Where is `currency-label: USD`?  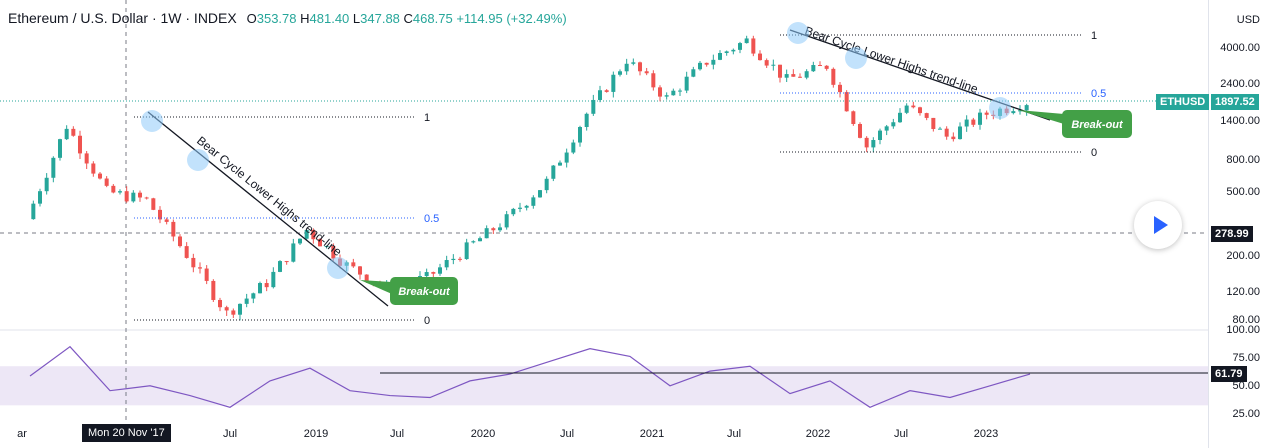 currency-label: USD is located at coordinates (1248, 20).